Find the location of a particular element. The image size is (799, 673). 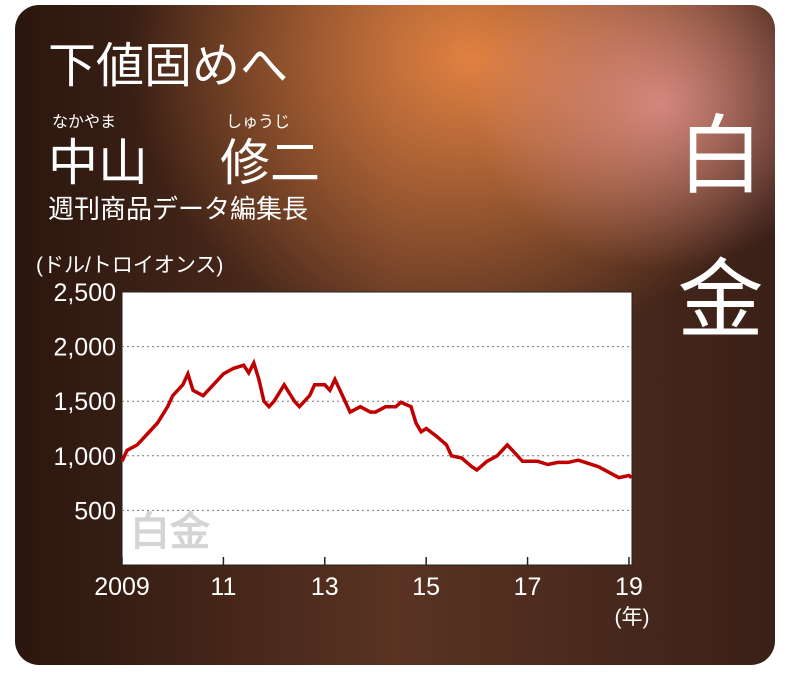

price-line is located at coordinates (376, 419).